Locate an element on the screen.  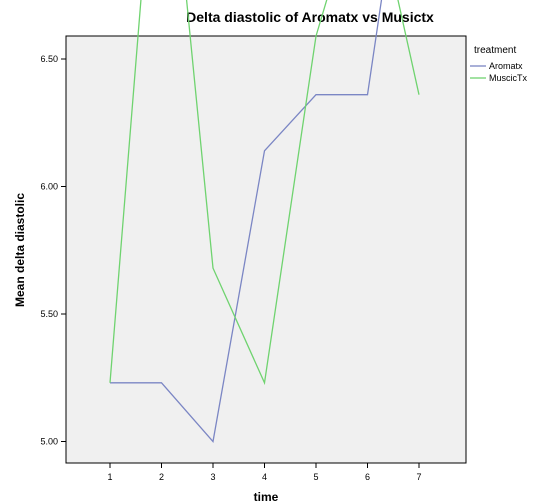
legend: treatment Aromatx MuscicTx is located at coordinates (498, 64).